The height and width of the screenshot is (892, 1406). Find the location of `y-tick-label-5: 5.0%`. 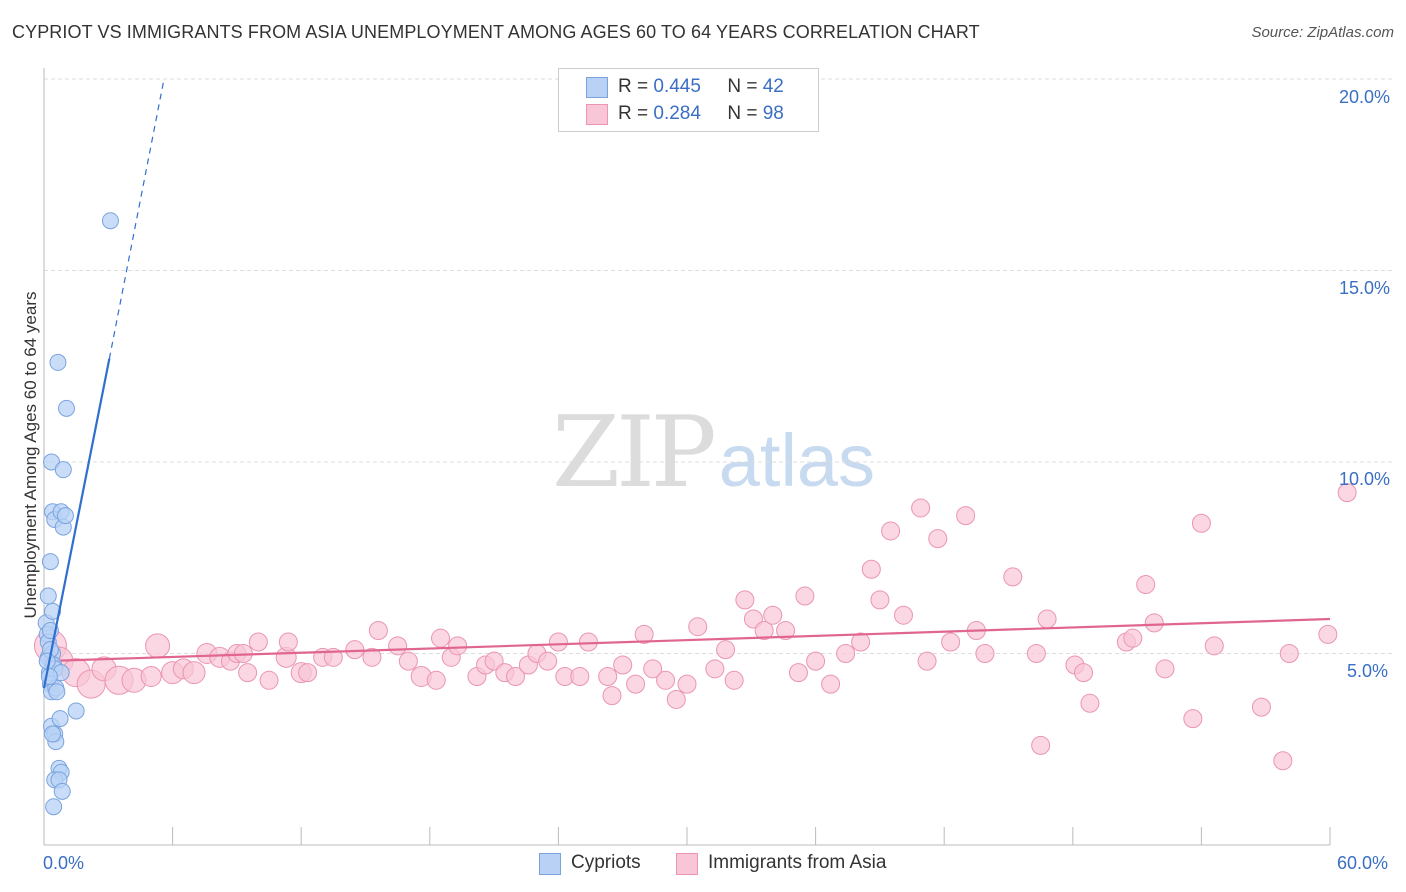

y-tick-label-5: 5.0% is located at coordinates (1368, 671).